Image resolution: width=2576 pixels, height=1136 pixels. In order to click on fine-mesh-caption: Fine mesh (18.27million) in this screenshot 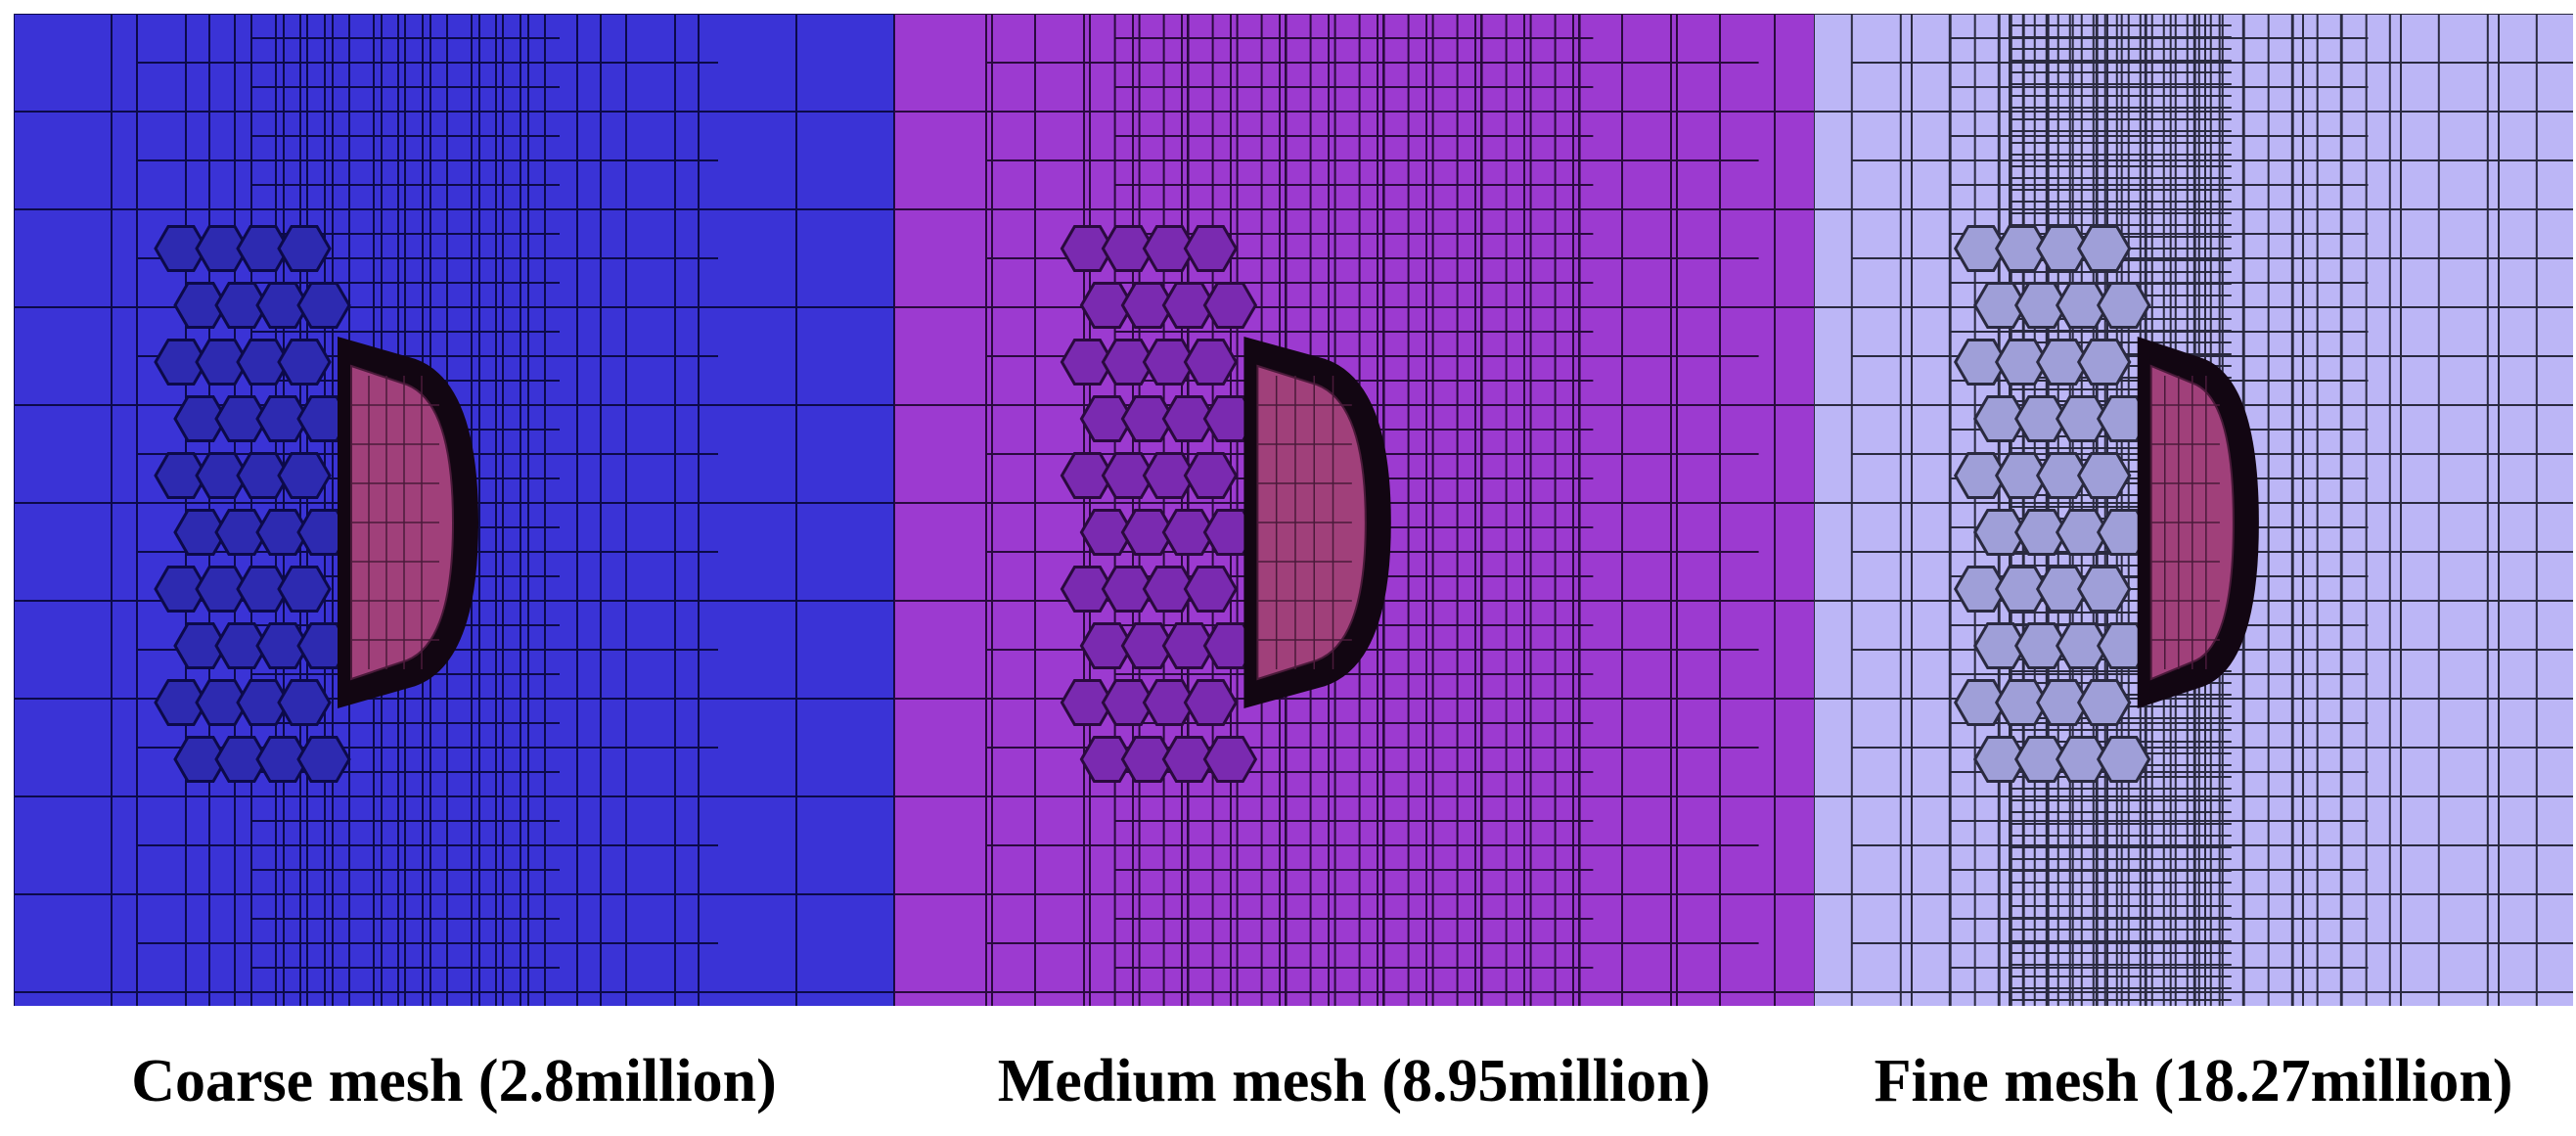, I will do `click(2193, 1081)`.